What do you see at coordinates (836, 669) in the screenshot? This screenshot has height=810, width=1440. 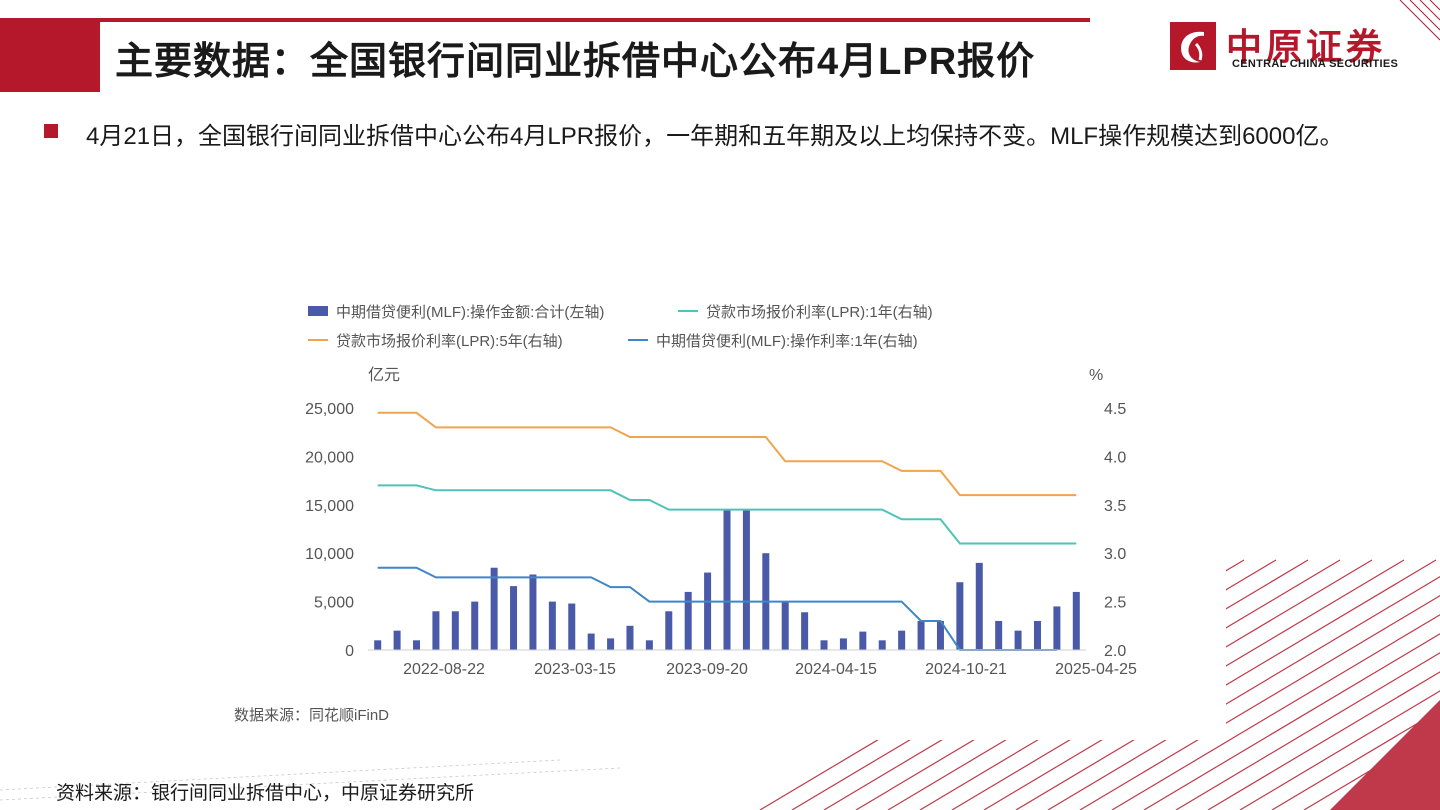 I see `x-tick-label: 2024-04-15` at bounding box center [836, 669].